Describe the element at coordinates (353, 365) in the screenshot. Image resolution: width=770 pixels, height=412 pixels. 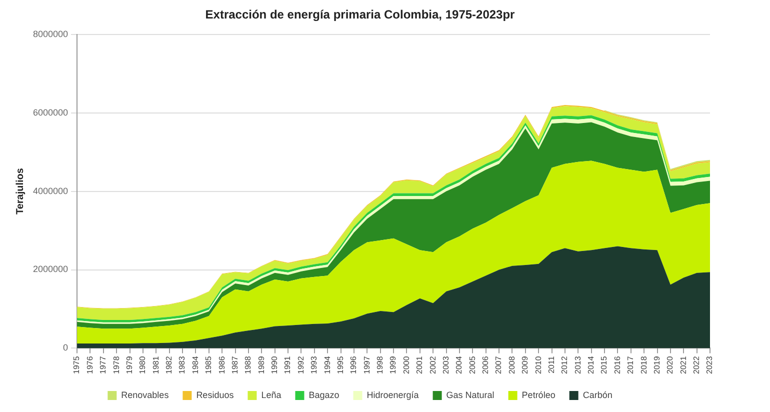
I see `x-tick-label: 1996` at that location.